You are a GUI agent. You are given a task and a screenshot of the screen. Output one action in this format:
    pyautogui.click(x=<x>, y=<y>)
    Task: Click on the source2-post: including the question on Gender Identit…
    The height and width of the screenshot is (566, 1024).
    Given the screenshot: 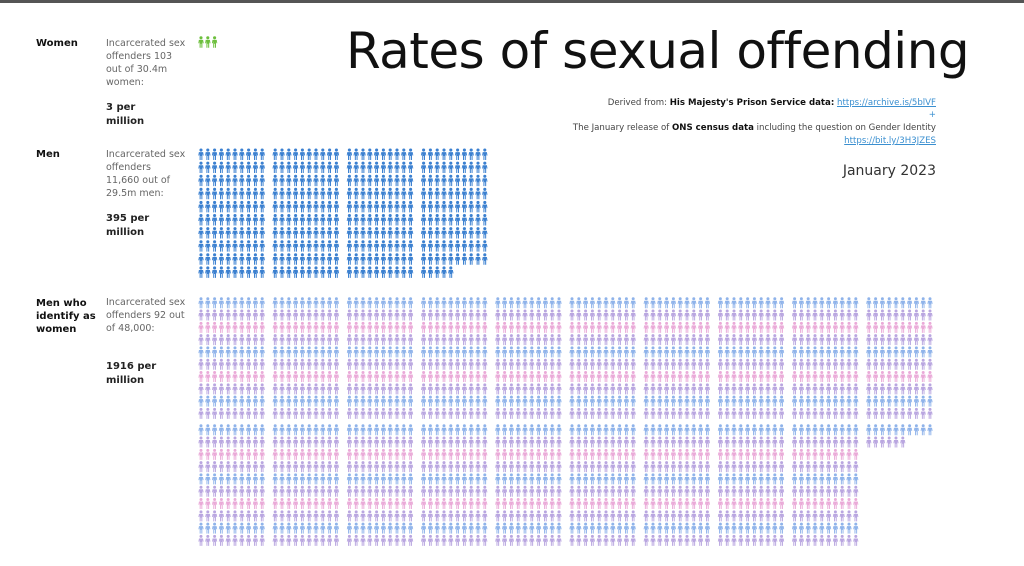 What is the action you would take?
    pyautogui.click(x=844, y=128)
    